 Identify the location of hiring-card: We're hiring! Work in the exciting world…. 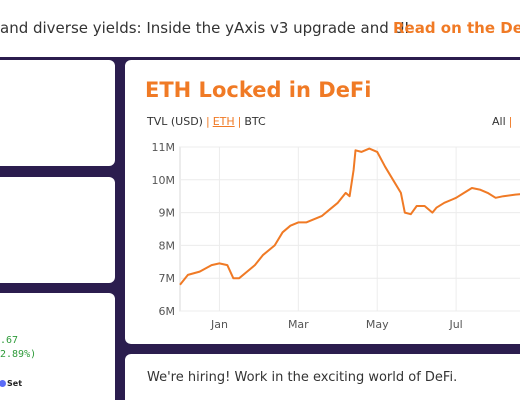
(322, 377).